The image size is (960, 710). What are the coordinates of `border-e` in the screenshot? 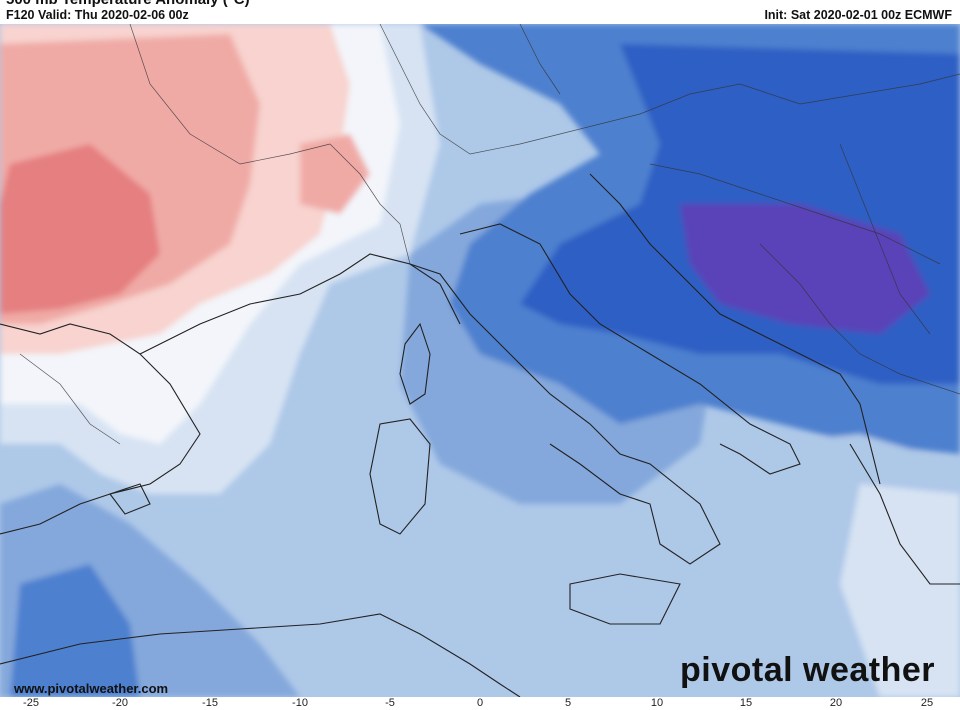 It's located at (795, 214).